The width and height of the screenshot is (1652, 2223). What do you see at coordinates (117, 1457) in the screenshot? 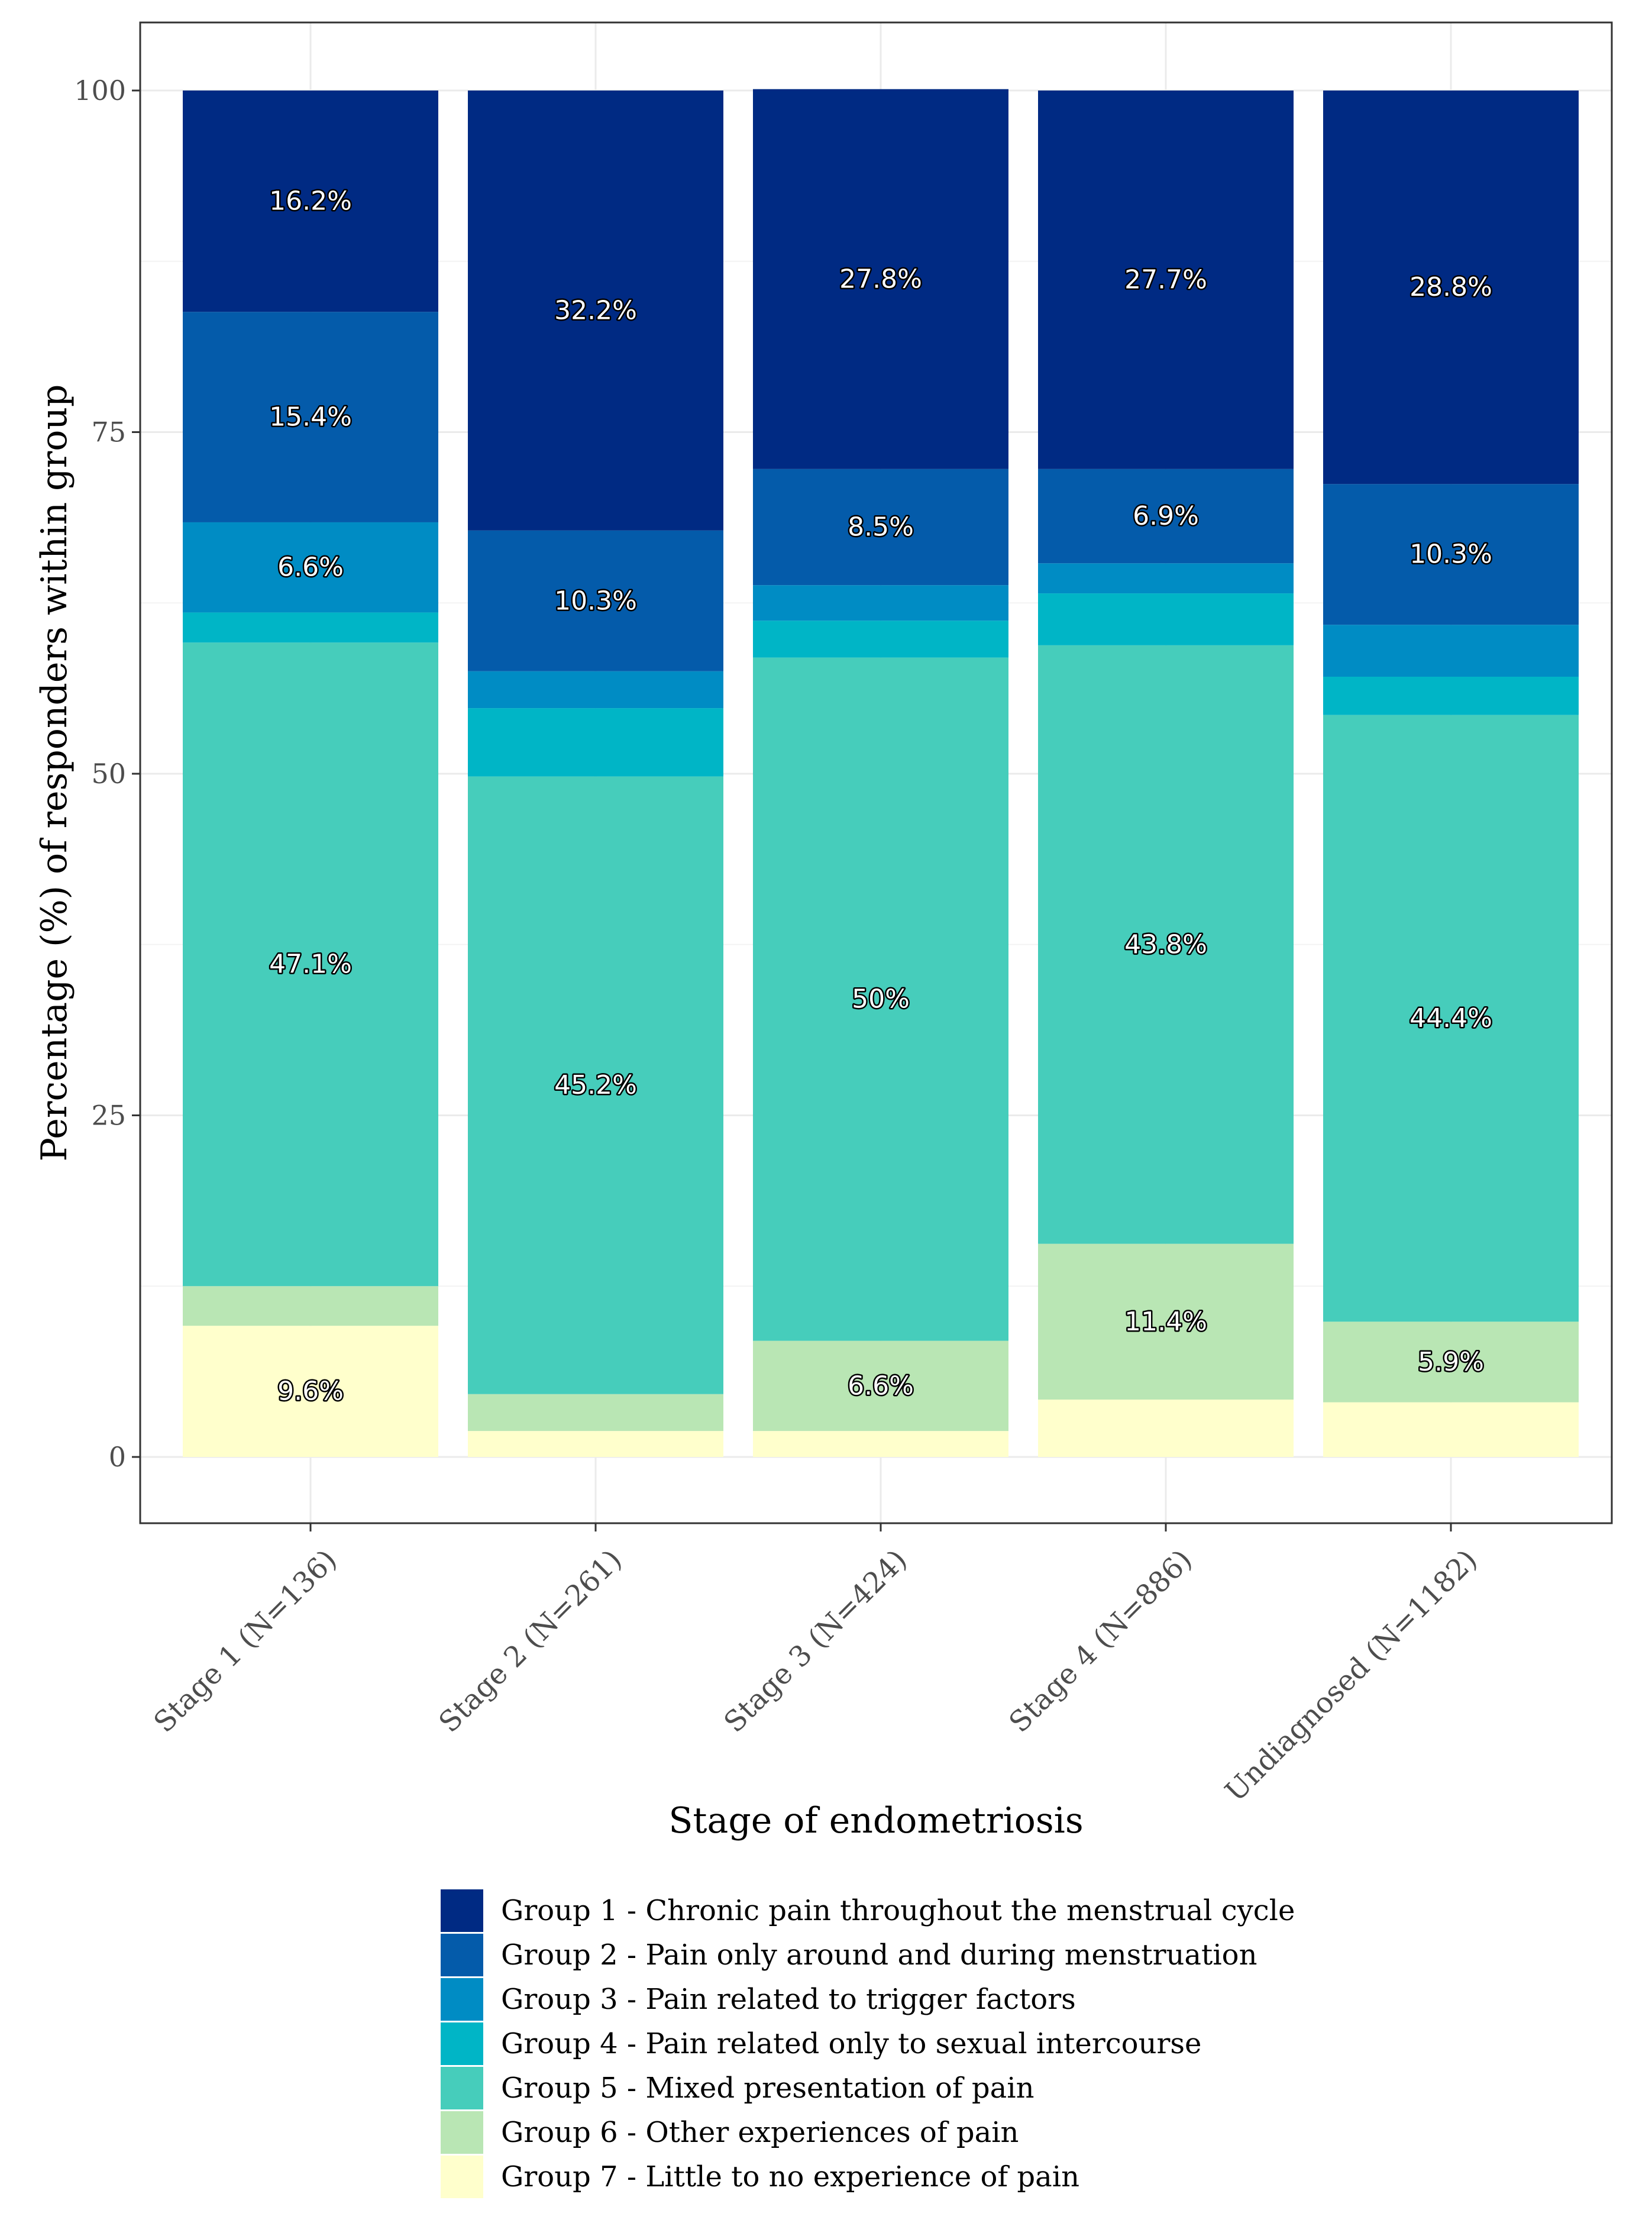
I see `y-tick-label: 0` at bounding box center [117, 1457].